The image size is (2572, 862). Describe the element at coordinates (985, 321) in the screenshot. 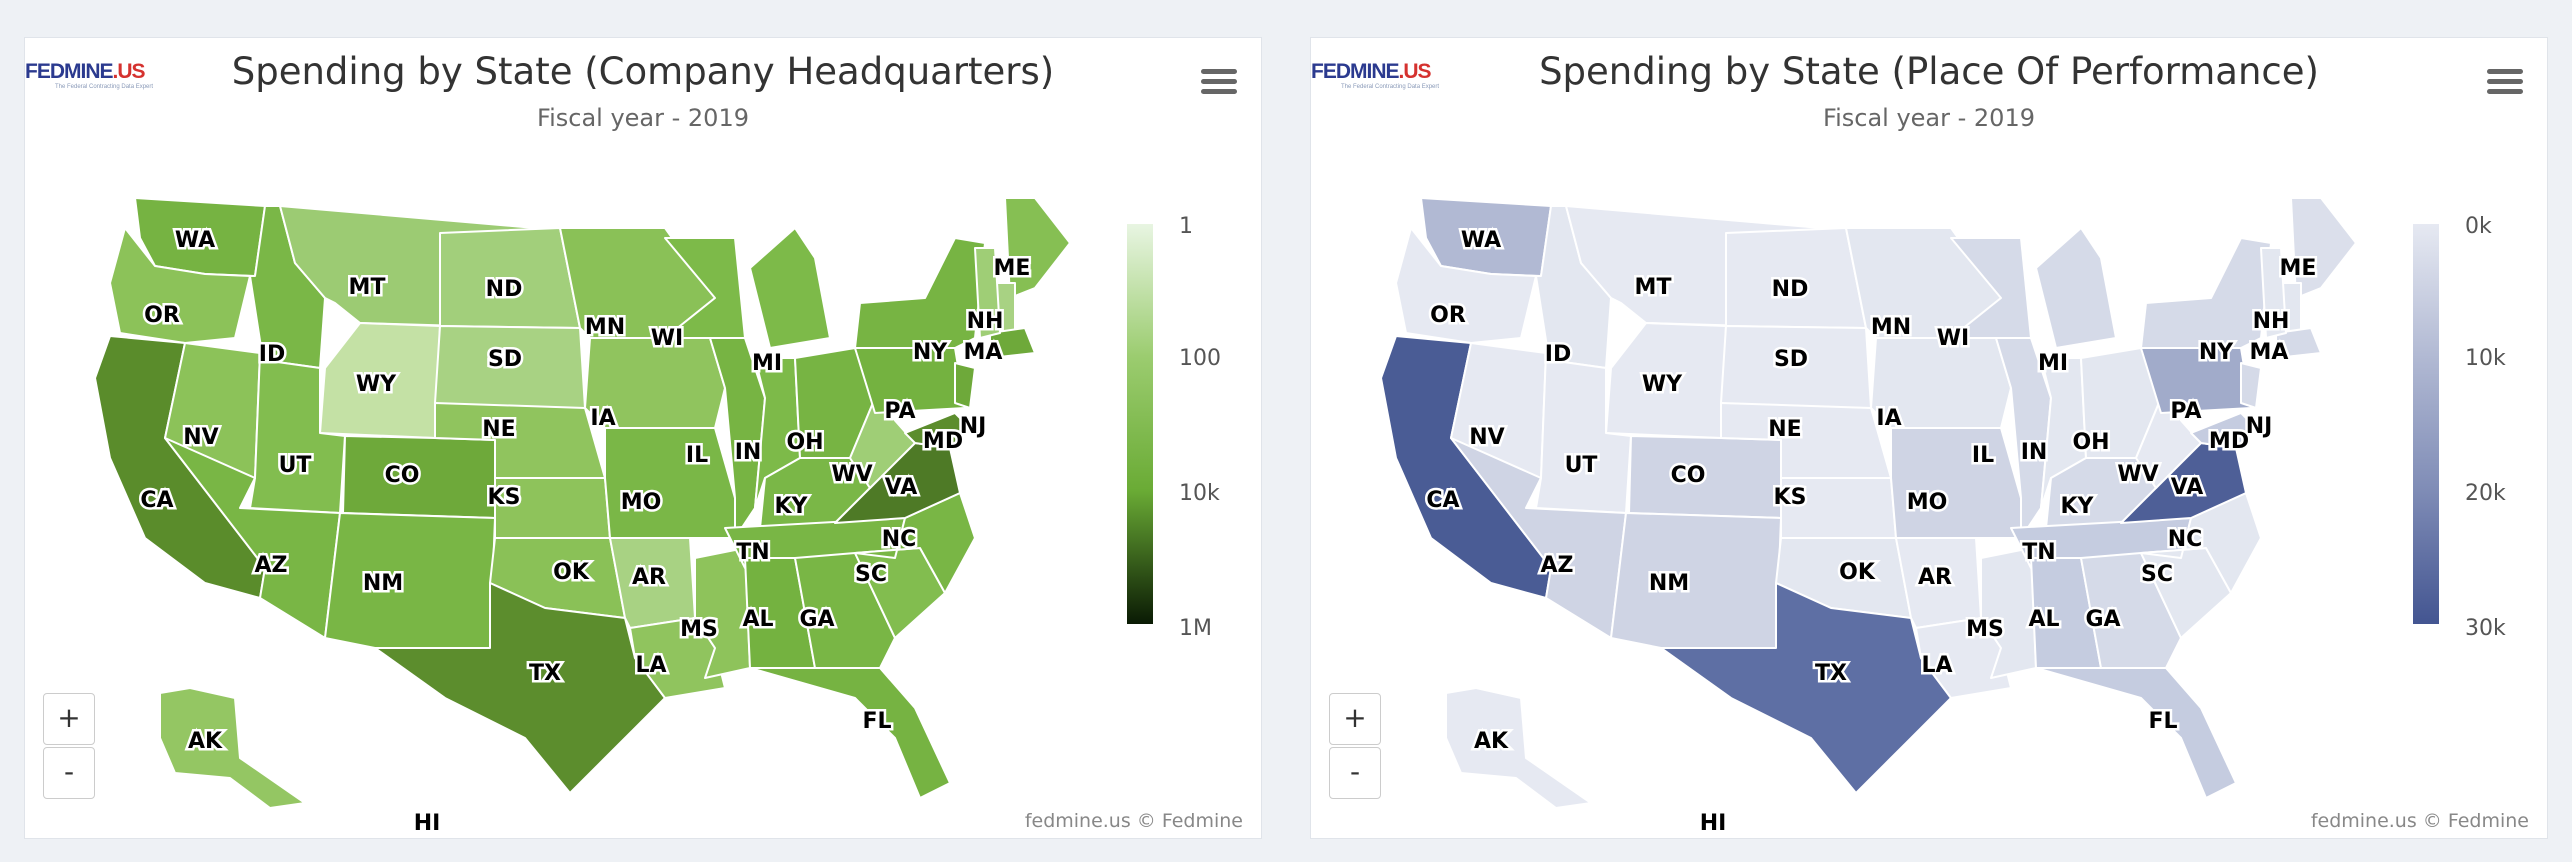

I see `state-label-nh: NH` at that location.